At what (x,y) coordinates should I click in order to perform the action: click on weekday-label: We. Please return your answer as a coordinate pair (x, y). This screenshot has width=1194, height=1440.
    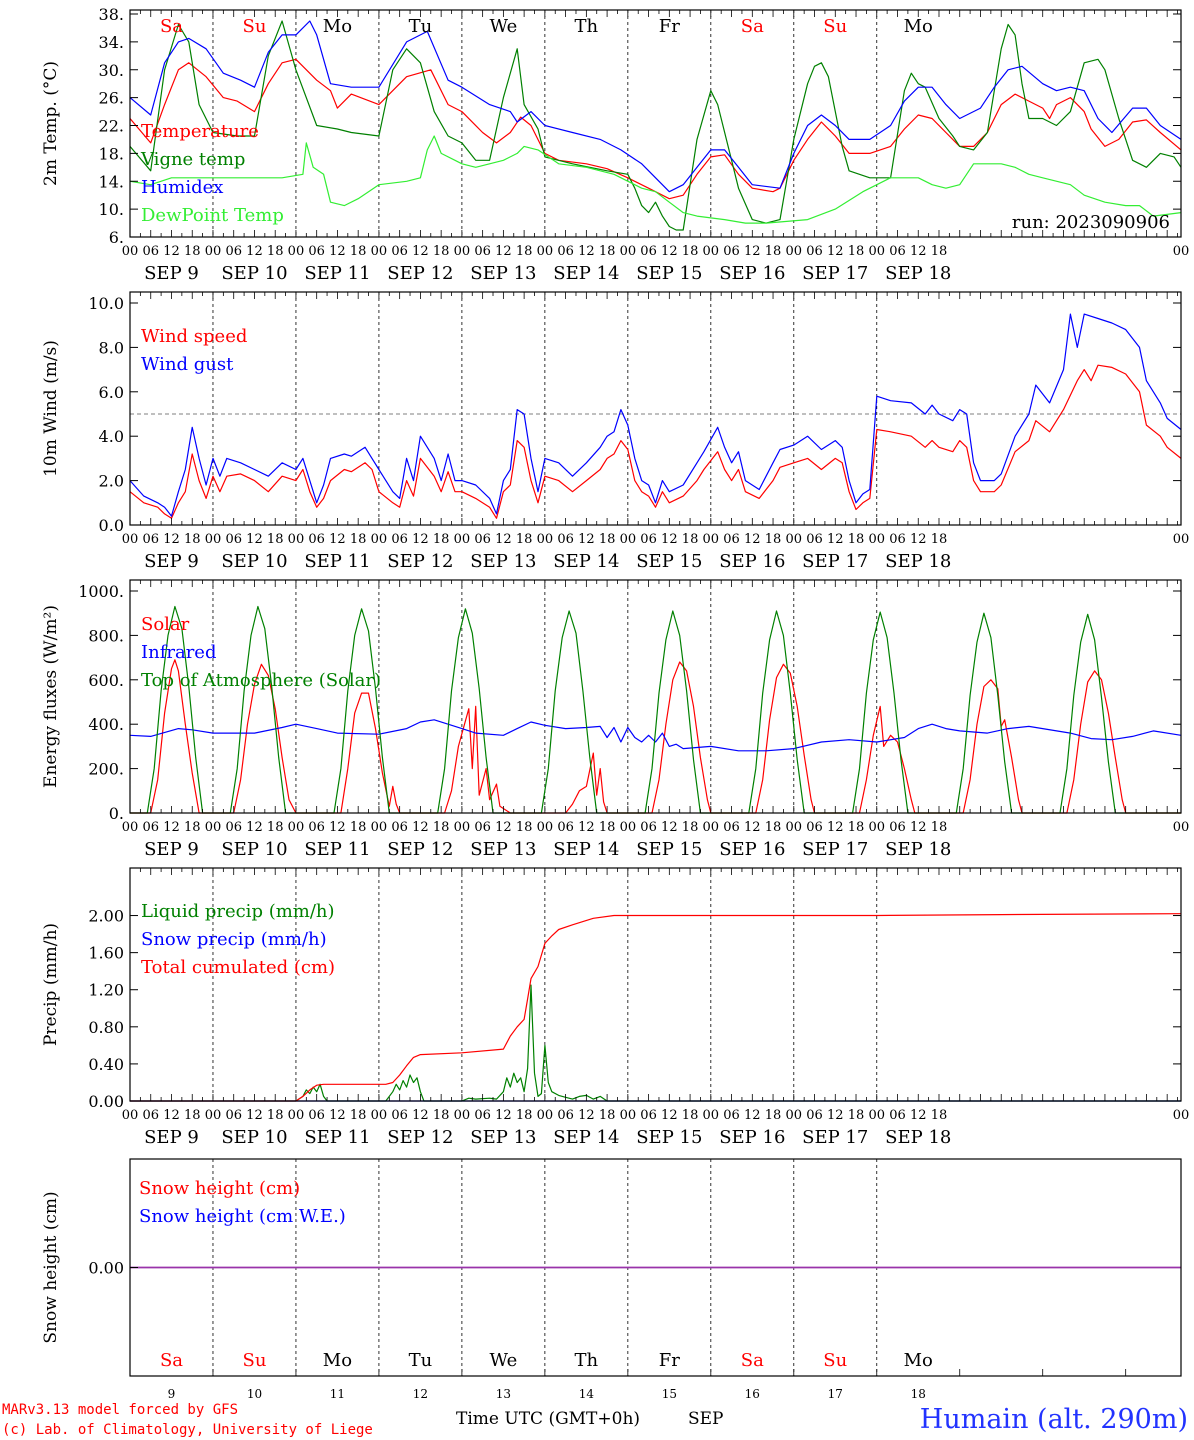
    Looking at the image, I should click on (504, 26).